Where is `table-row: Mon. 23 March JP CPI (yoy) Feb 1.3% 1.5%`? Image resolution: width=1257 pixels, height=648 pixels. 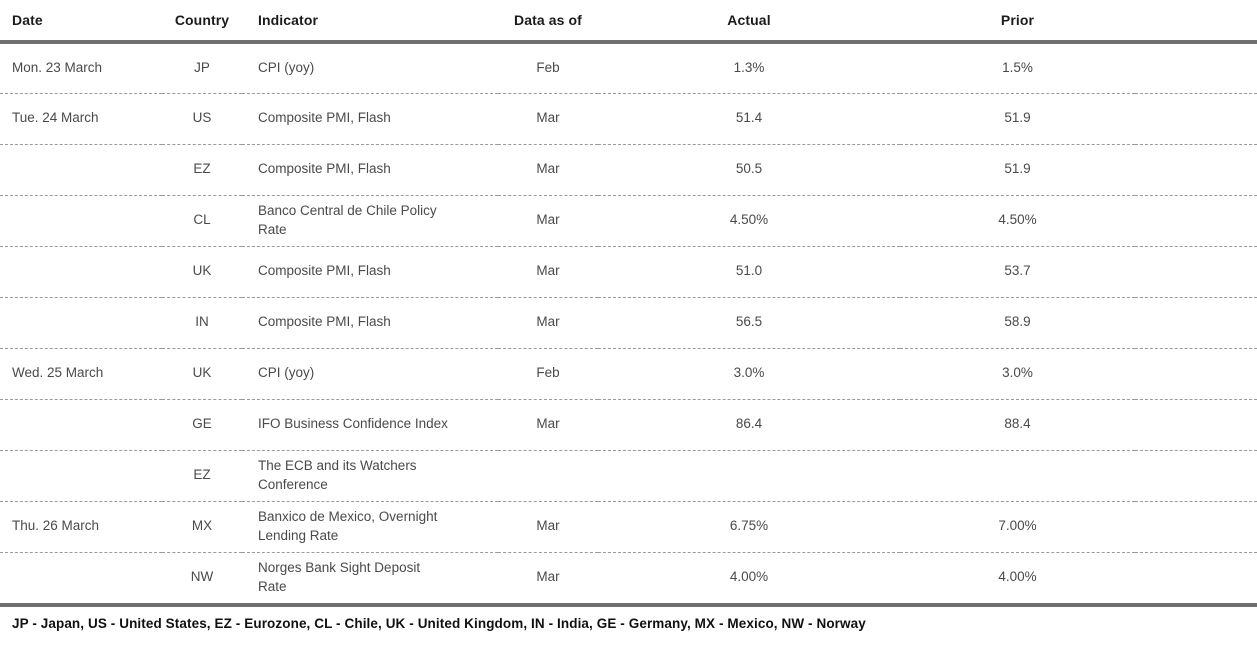
table-row: Mon. 23 March JP CPI (yoy) Feb 1.3% 1.5% is located at coordinates (628, 68).